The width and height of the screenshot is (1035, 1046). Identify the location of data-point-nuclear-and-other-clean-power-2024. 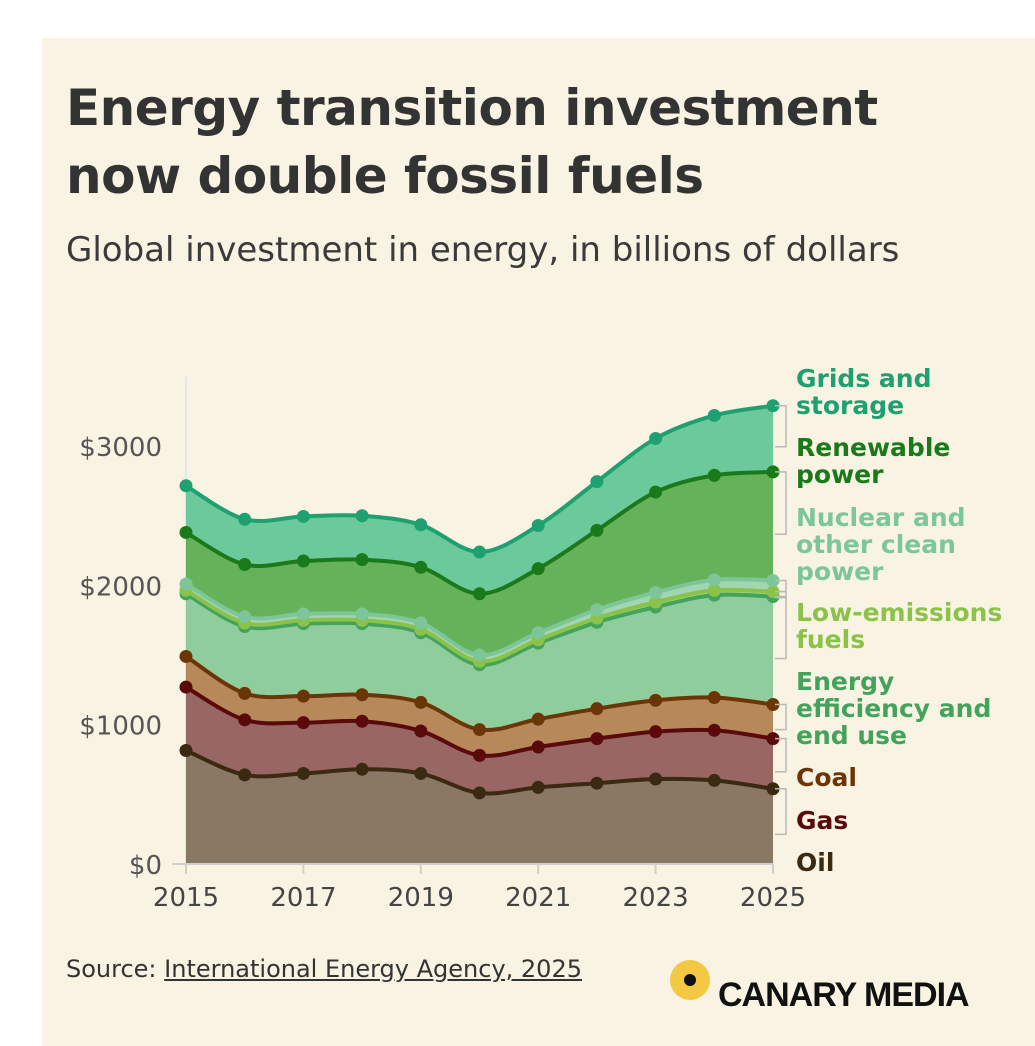
(714, 580).